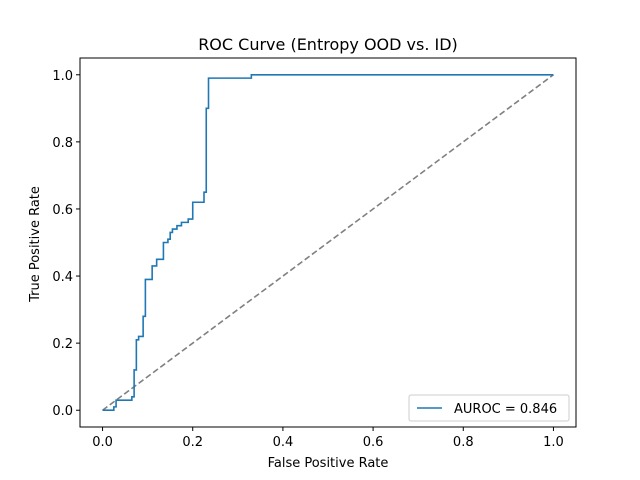  I want to click on y-tick-label: 1.0, so click(62, 76).